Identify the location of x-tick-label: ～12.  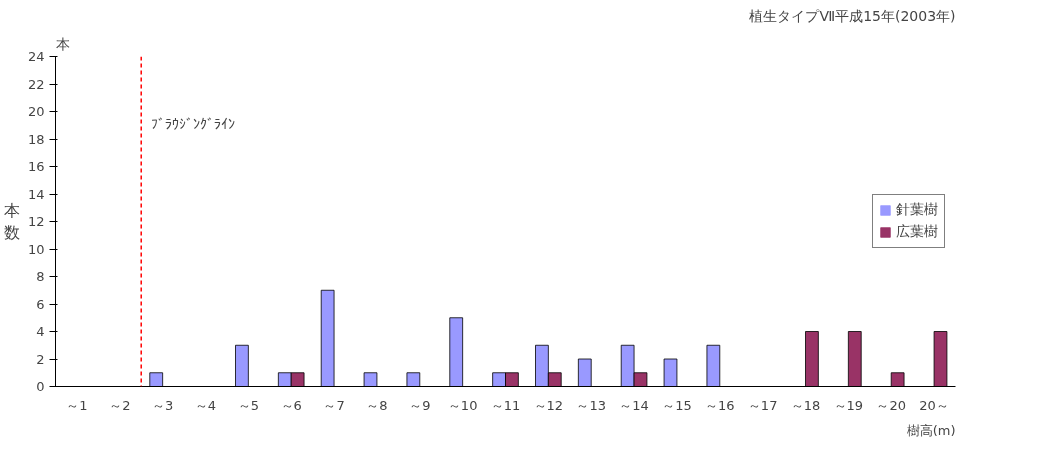
(548, 405).